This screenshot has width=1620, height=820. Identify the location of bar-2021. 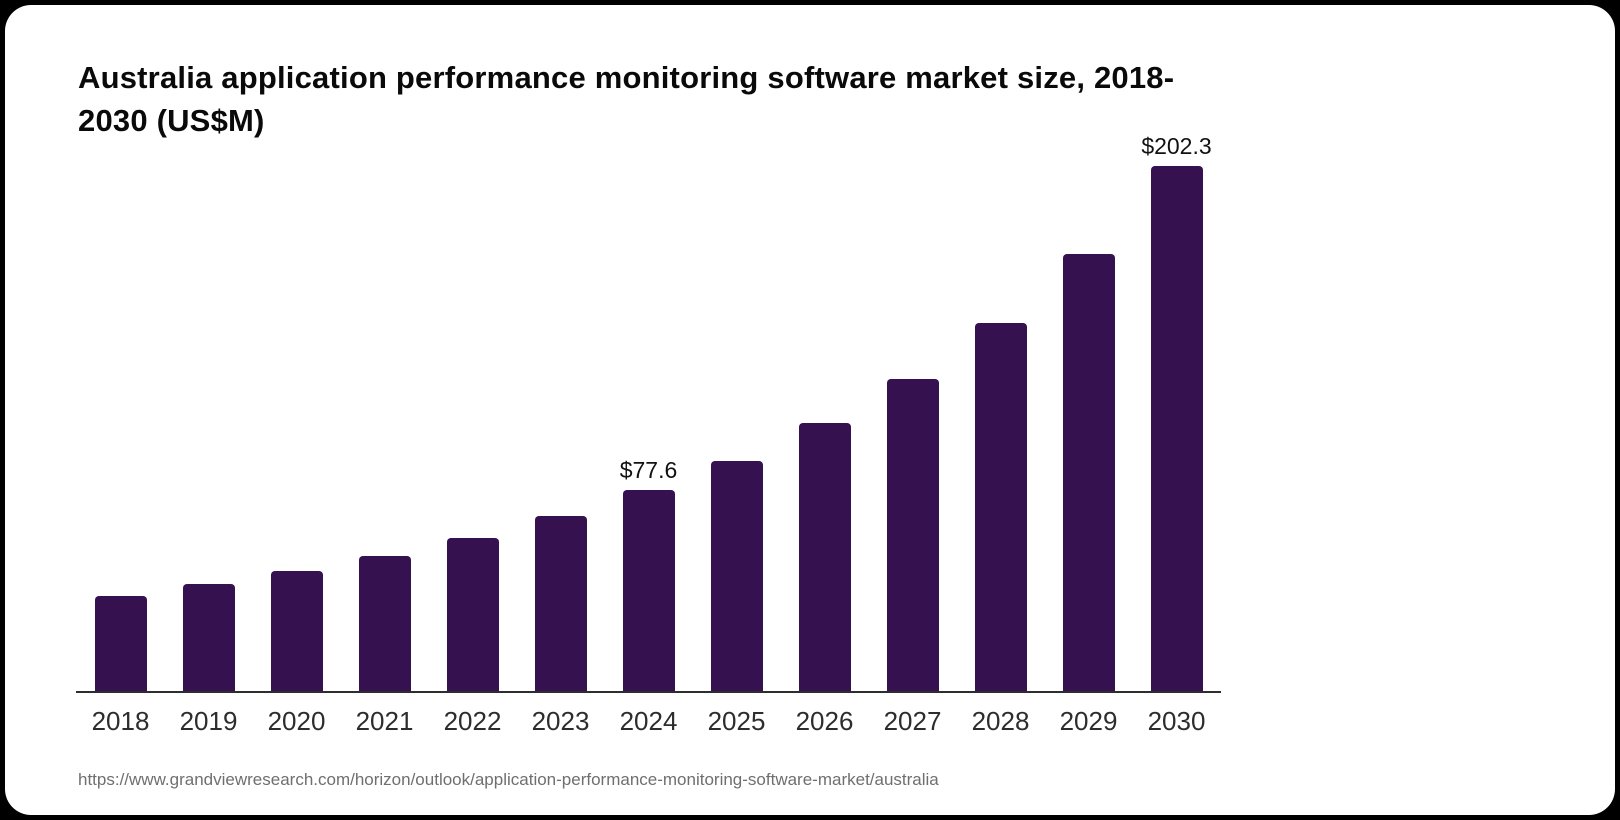
(384, 623).